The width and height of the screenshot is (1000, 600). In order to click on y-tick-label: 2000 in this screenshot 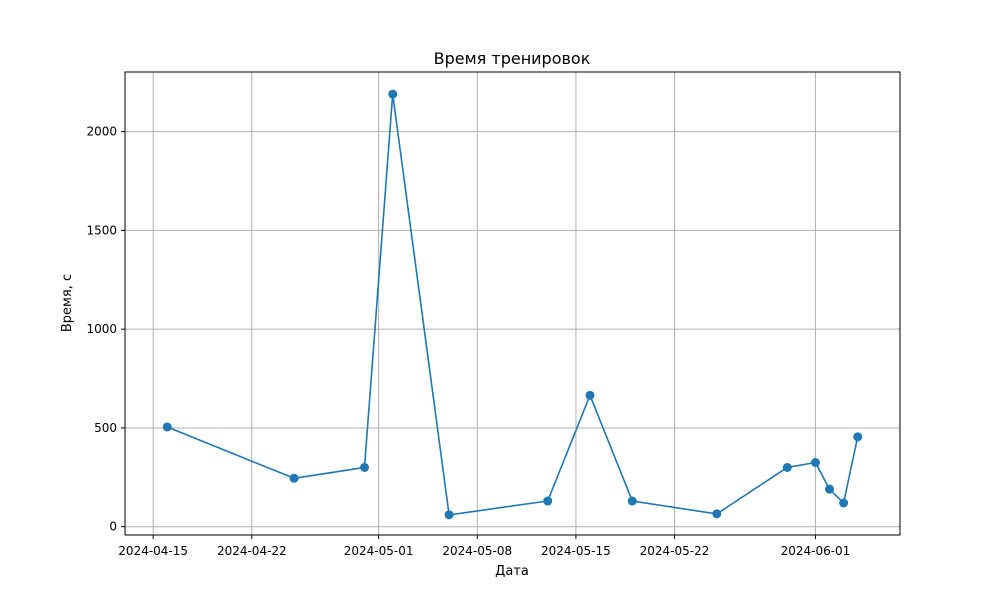, I will do `click(101, 132)`.